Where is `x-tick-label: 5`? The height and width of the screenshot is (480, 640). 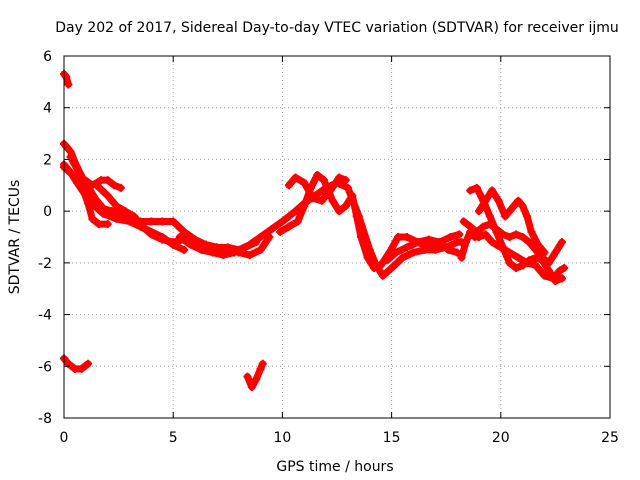 x-tick-label: 5 is located at coordinates (173, 438).